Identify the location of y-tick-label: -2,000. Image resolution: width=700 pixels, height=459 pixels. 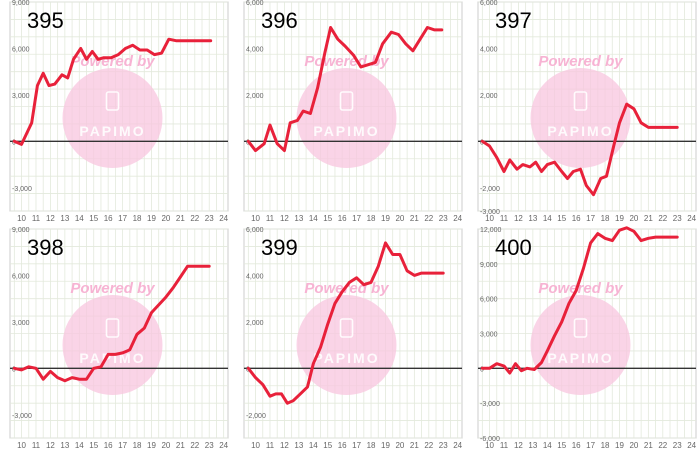
(256, 416).